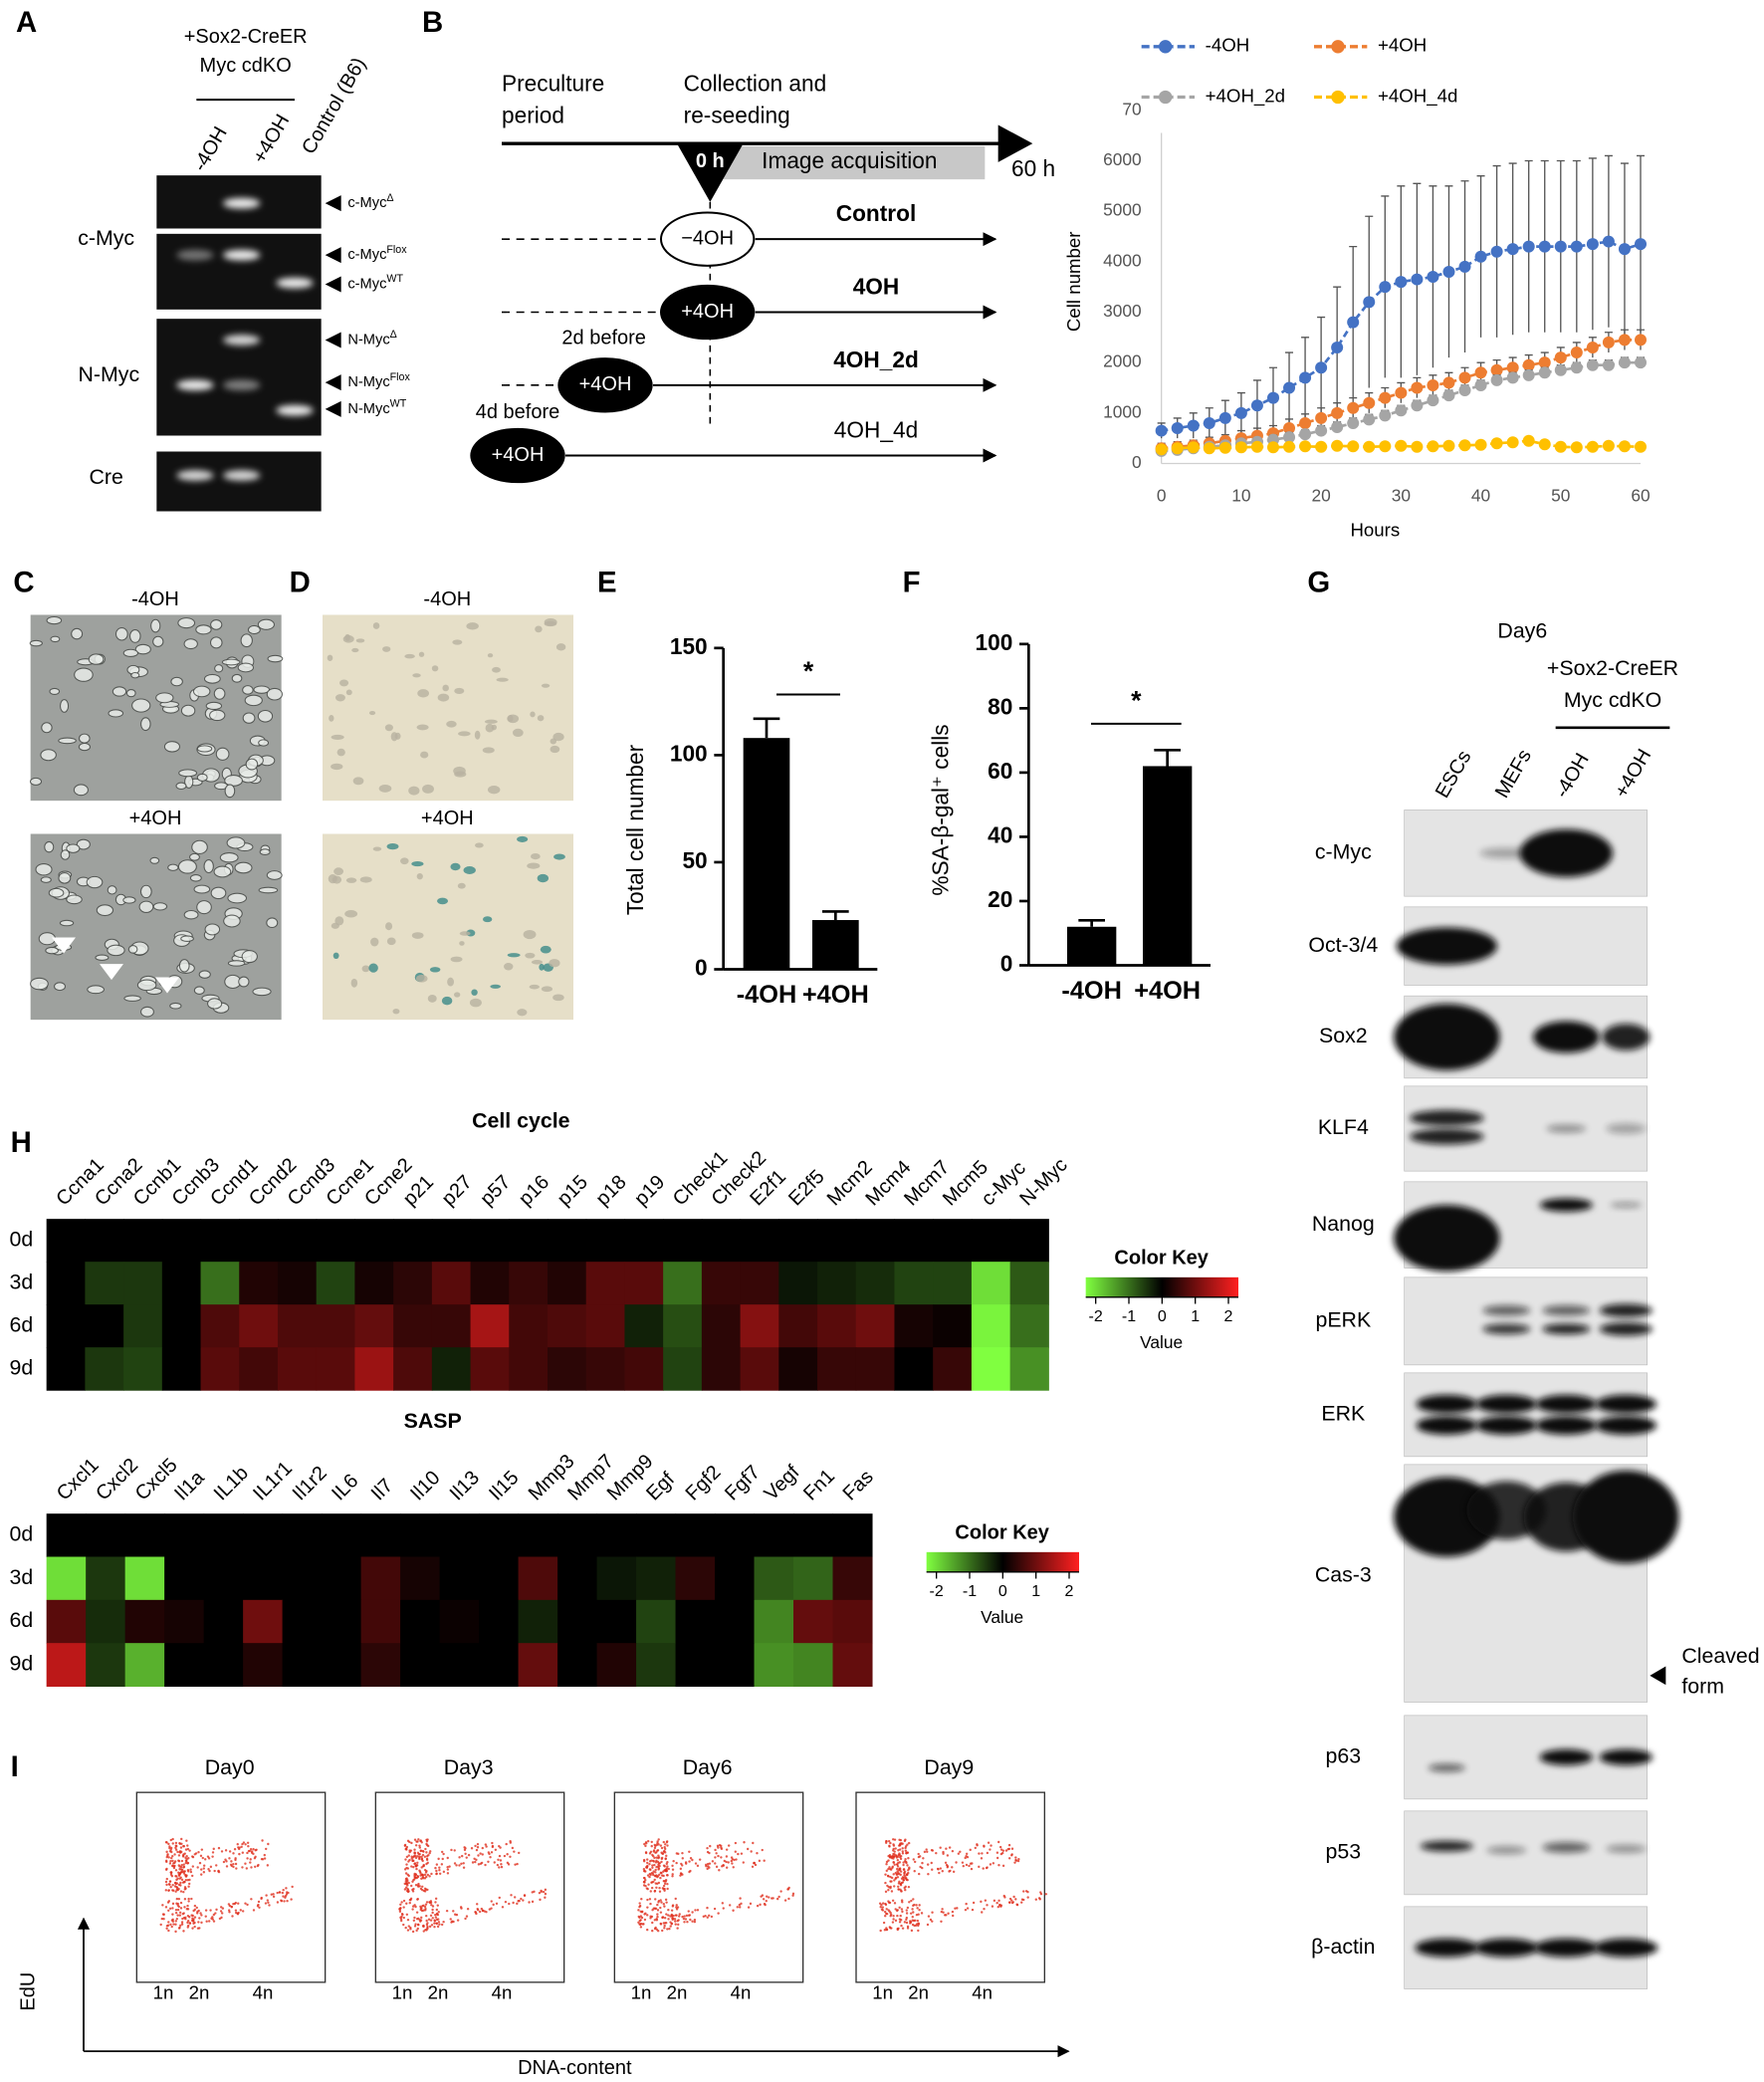  I want to click on y-tick-label: 5000, so click(1122, 210).